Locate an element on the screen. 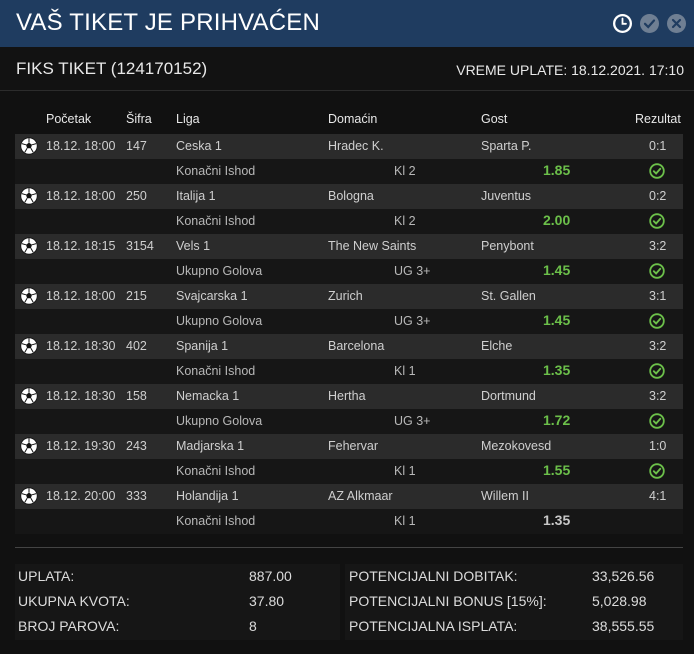 The image size is (694, 654). summary-right is located at coordinates (514, 602).